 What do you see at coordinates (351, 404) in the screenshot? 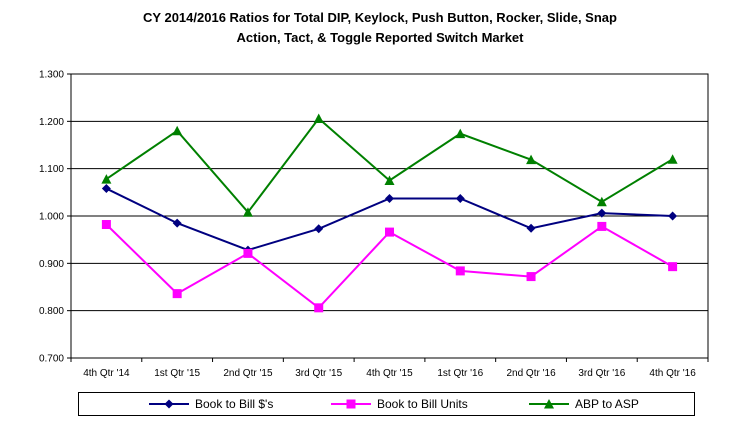
I see `legend-marker-square` at bounding box center [351, 404].